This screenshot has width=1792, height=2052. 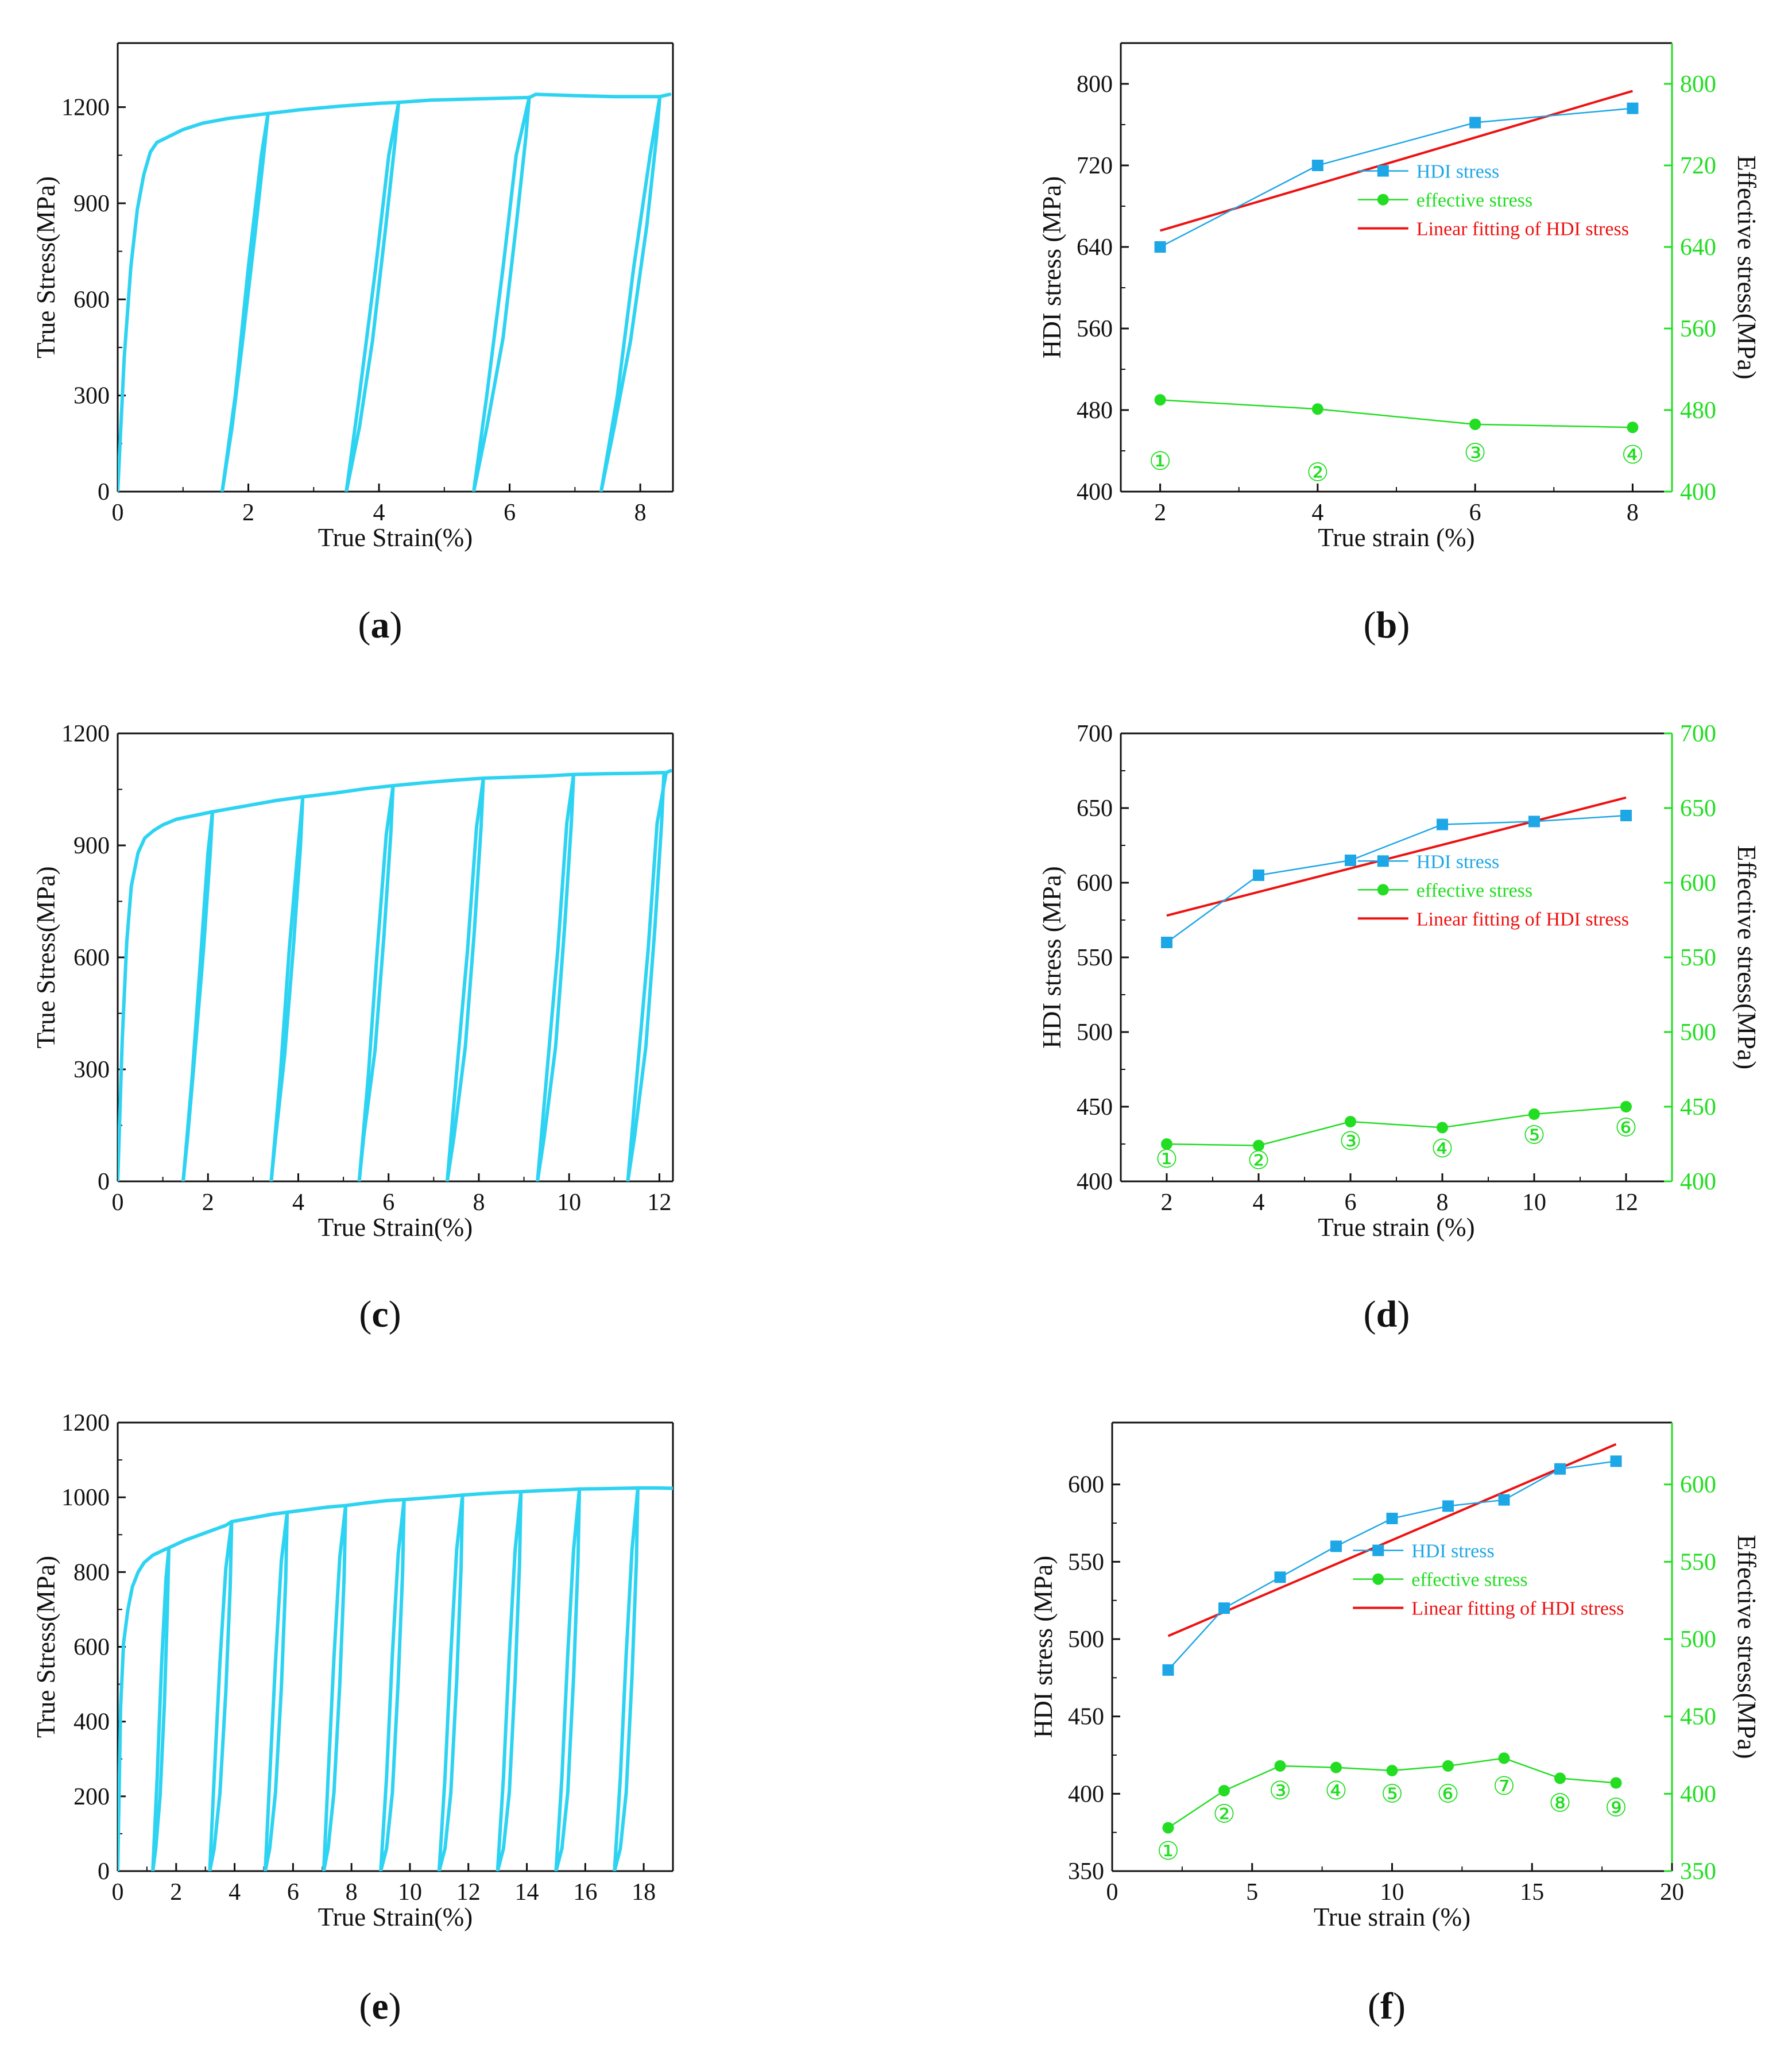 I want to click on y-tick-label: 450, so click(x=1086, y=1717).